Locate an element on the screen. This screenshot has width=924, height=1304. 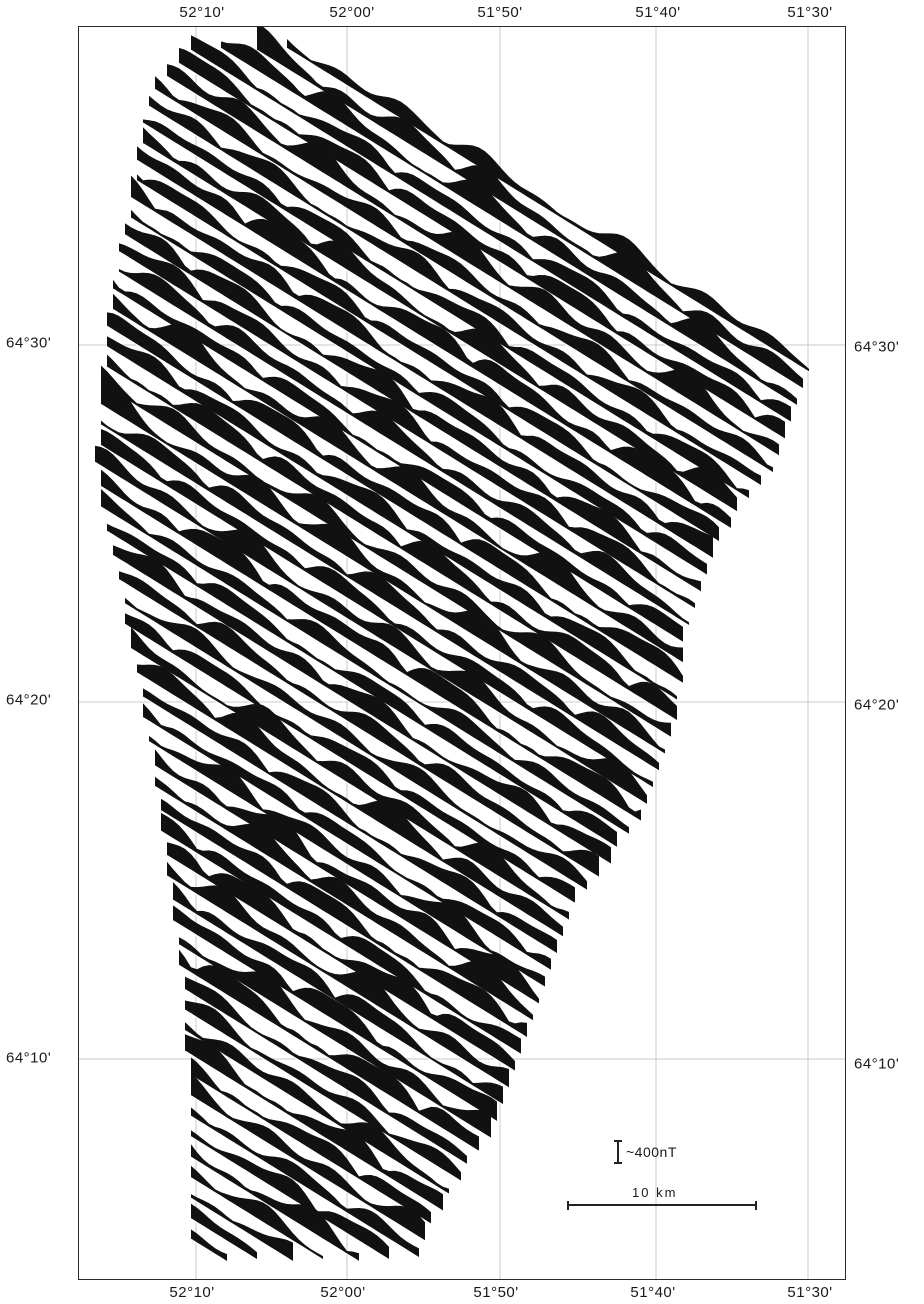
longitude-label-top-1: 52°10' is located at coordinates (202, 12).